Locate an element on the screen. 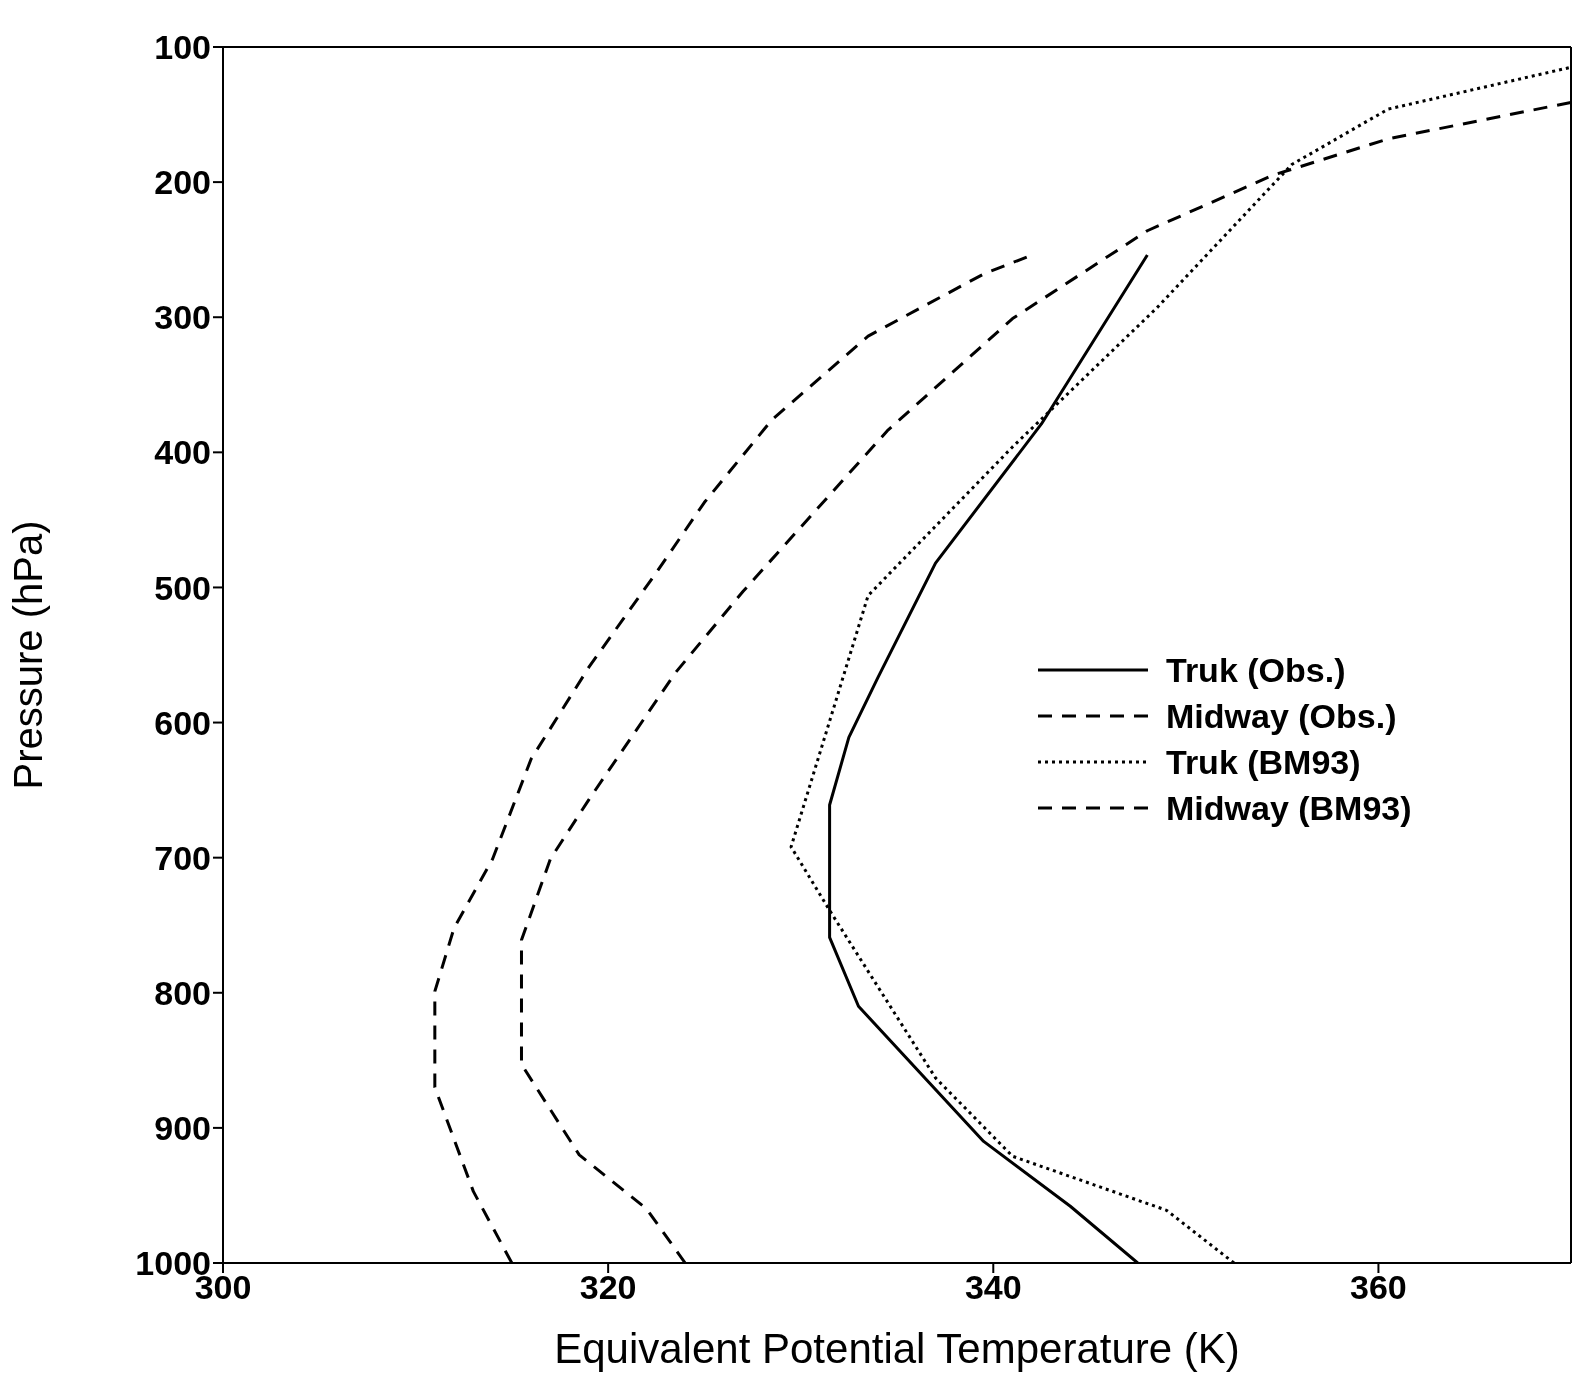 This screenshot has width=1578, height=1396. y-tick-label: 600 is located at coordinates (182, 722).